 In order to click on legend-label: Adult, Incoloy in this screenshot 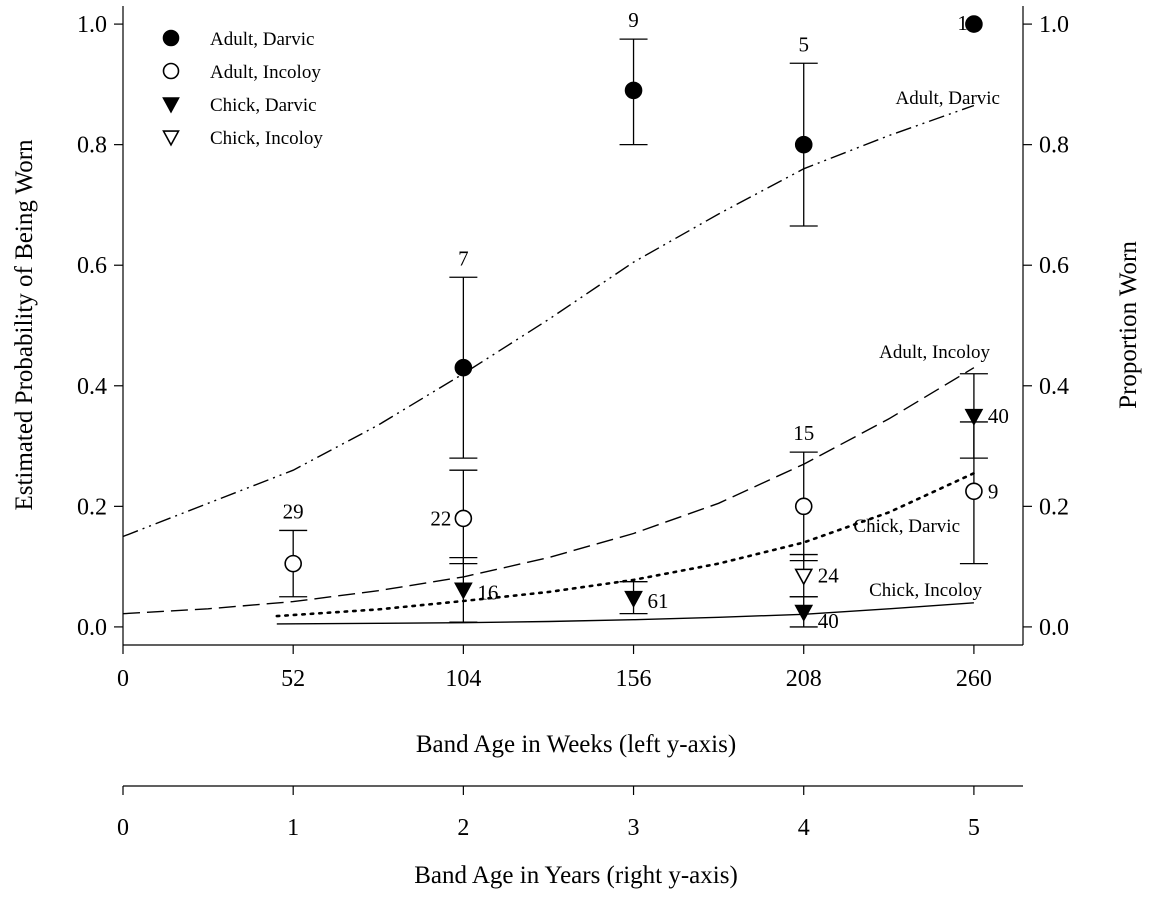, I will do `click(265, 72)`.